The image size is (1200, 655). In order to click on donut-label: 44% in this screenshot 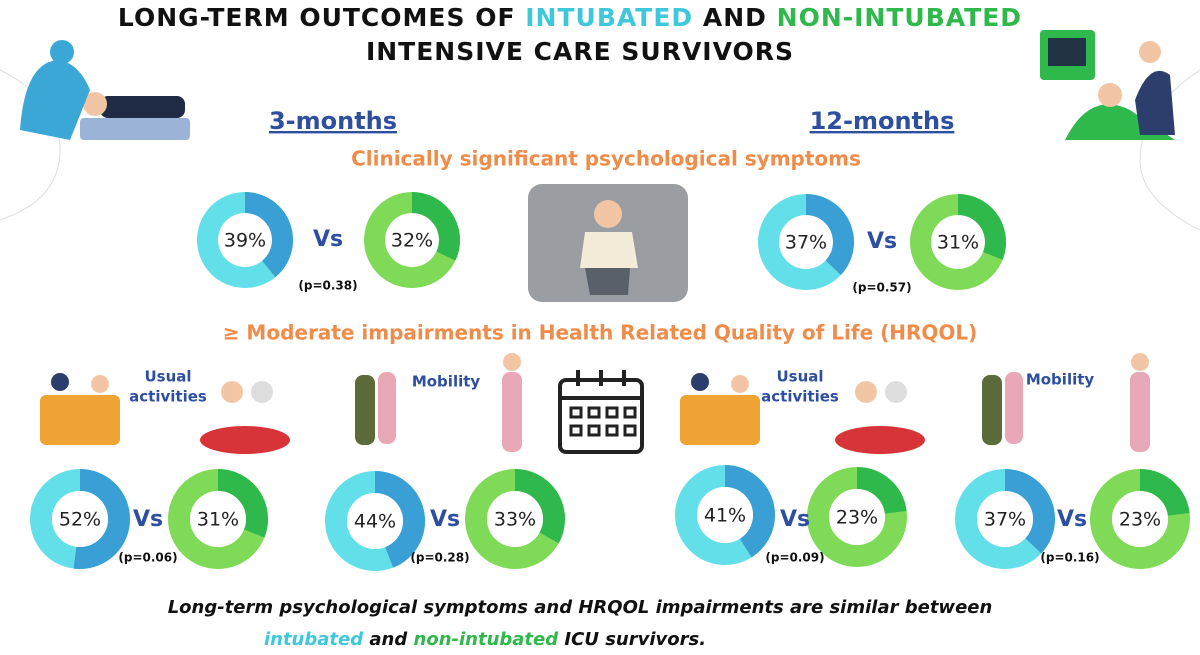, I will do `click(375, 522)`.